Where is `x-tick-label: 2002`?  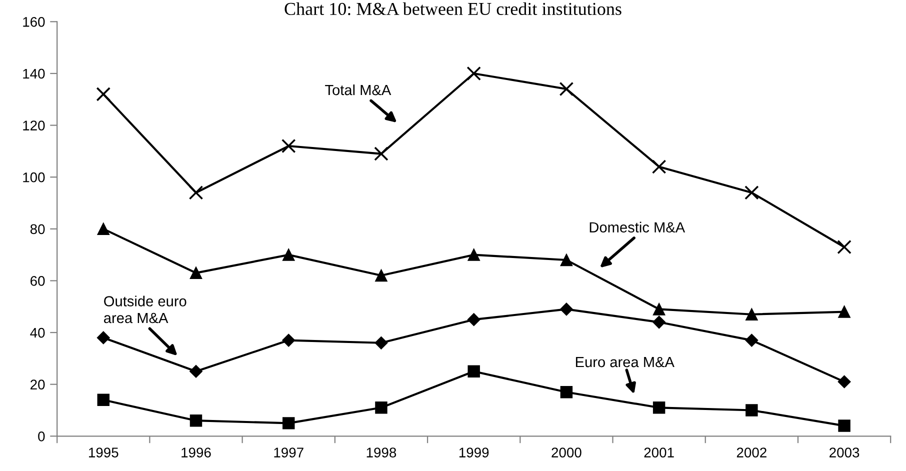
x-tick-label: 2002 is located at coordinates (751, 453).